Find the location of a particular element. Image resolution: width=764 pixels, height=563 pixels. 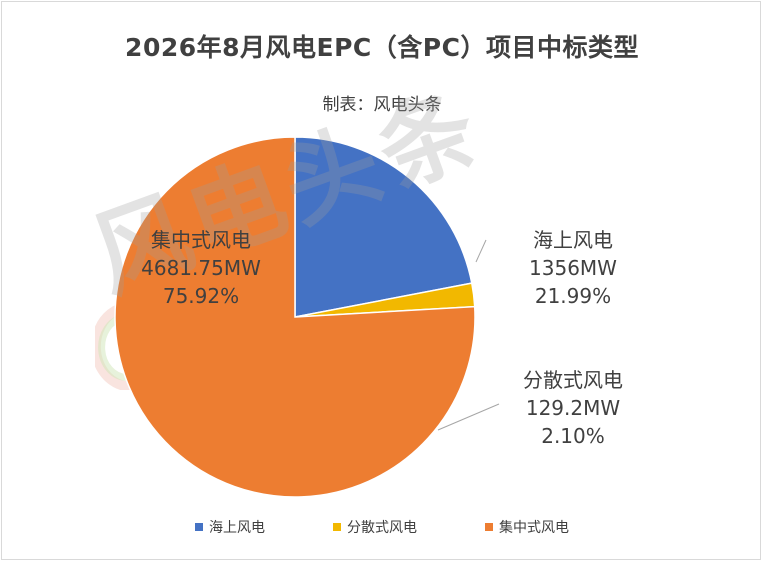

data-label: 集中式风电 4681.75MW 75.92% is located at coordinates (201, 268).